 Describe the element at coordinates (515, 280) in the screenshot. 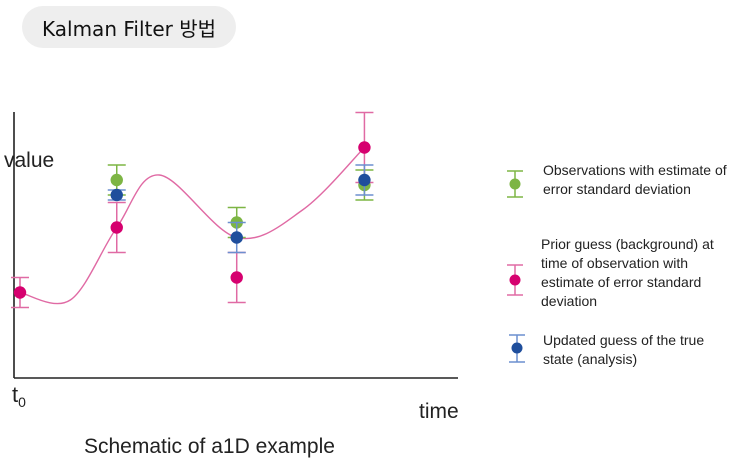

I see `legend-prior-marker` at that location.